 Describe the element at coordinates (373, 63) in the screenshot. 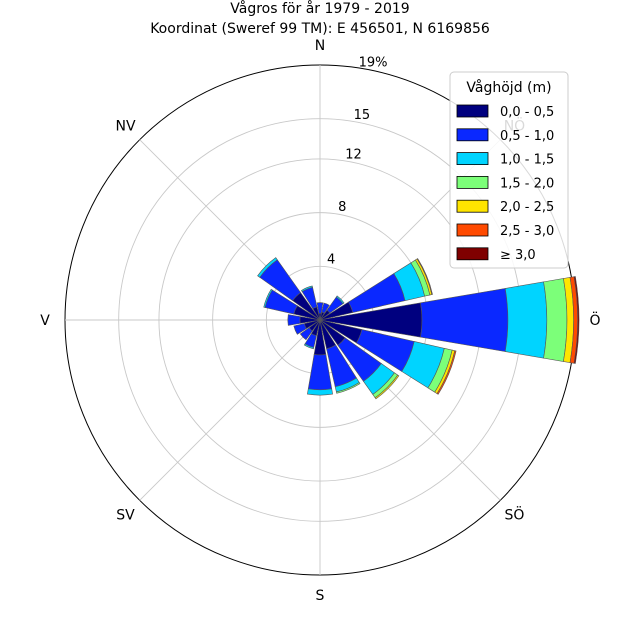

I see `radial-tick-label: 19%` at that location.